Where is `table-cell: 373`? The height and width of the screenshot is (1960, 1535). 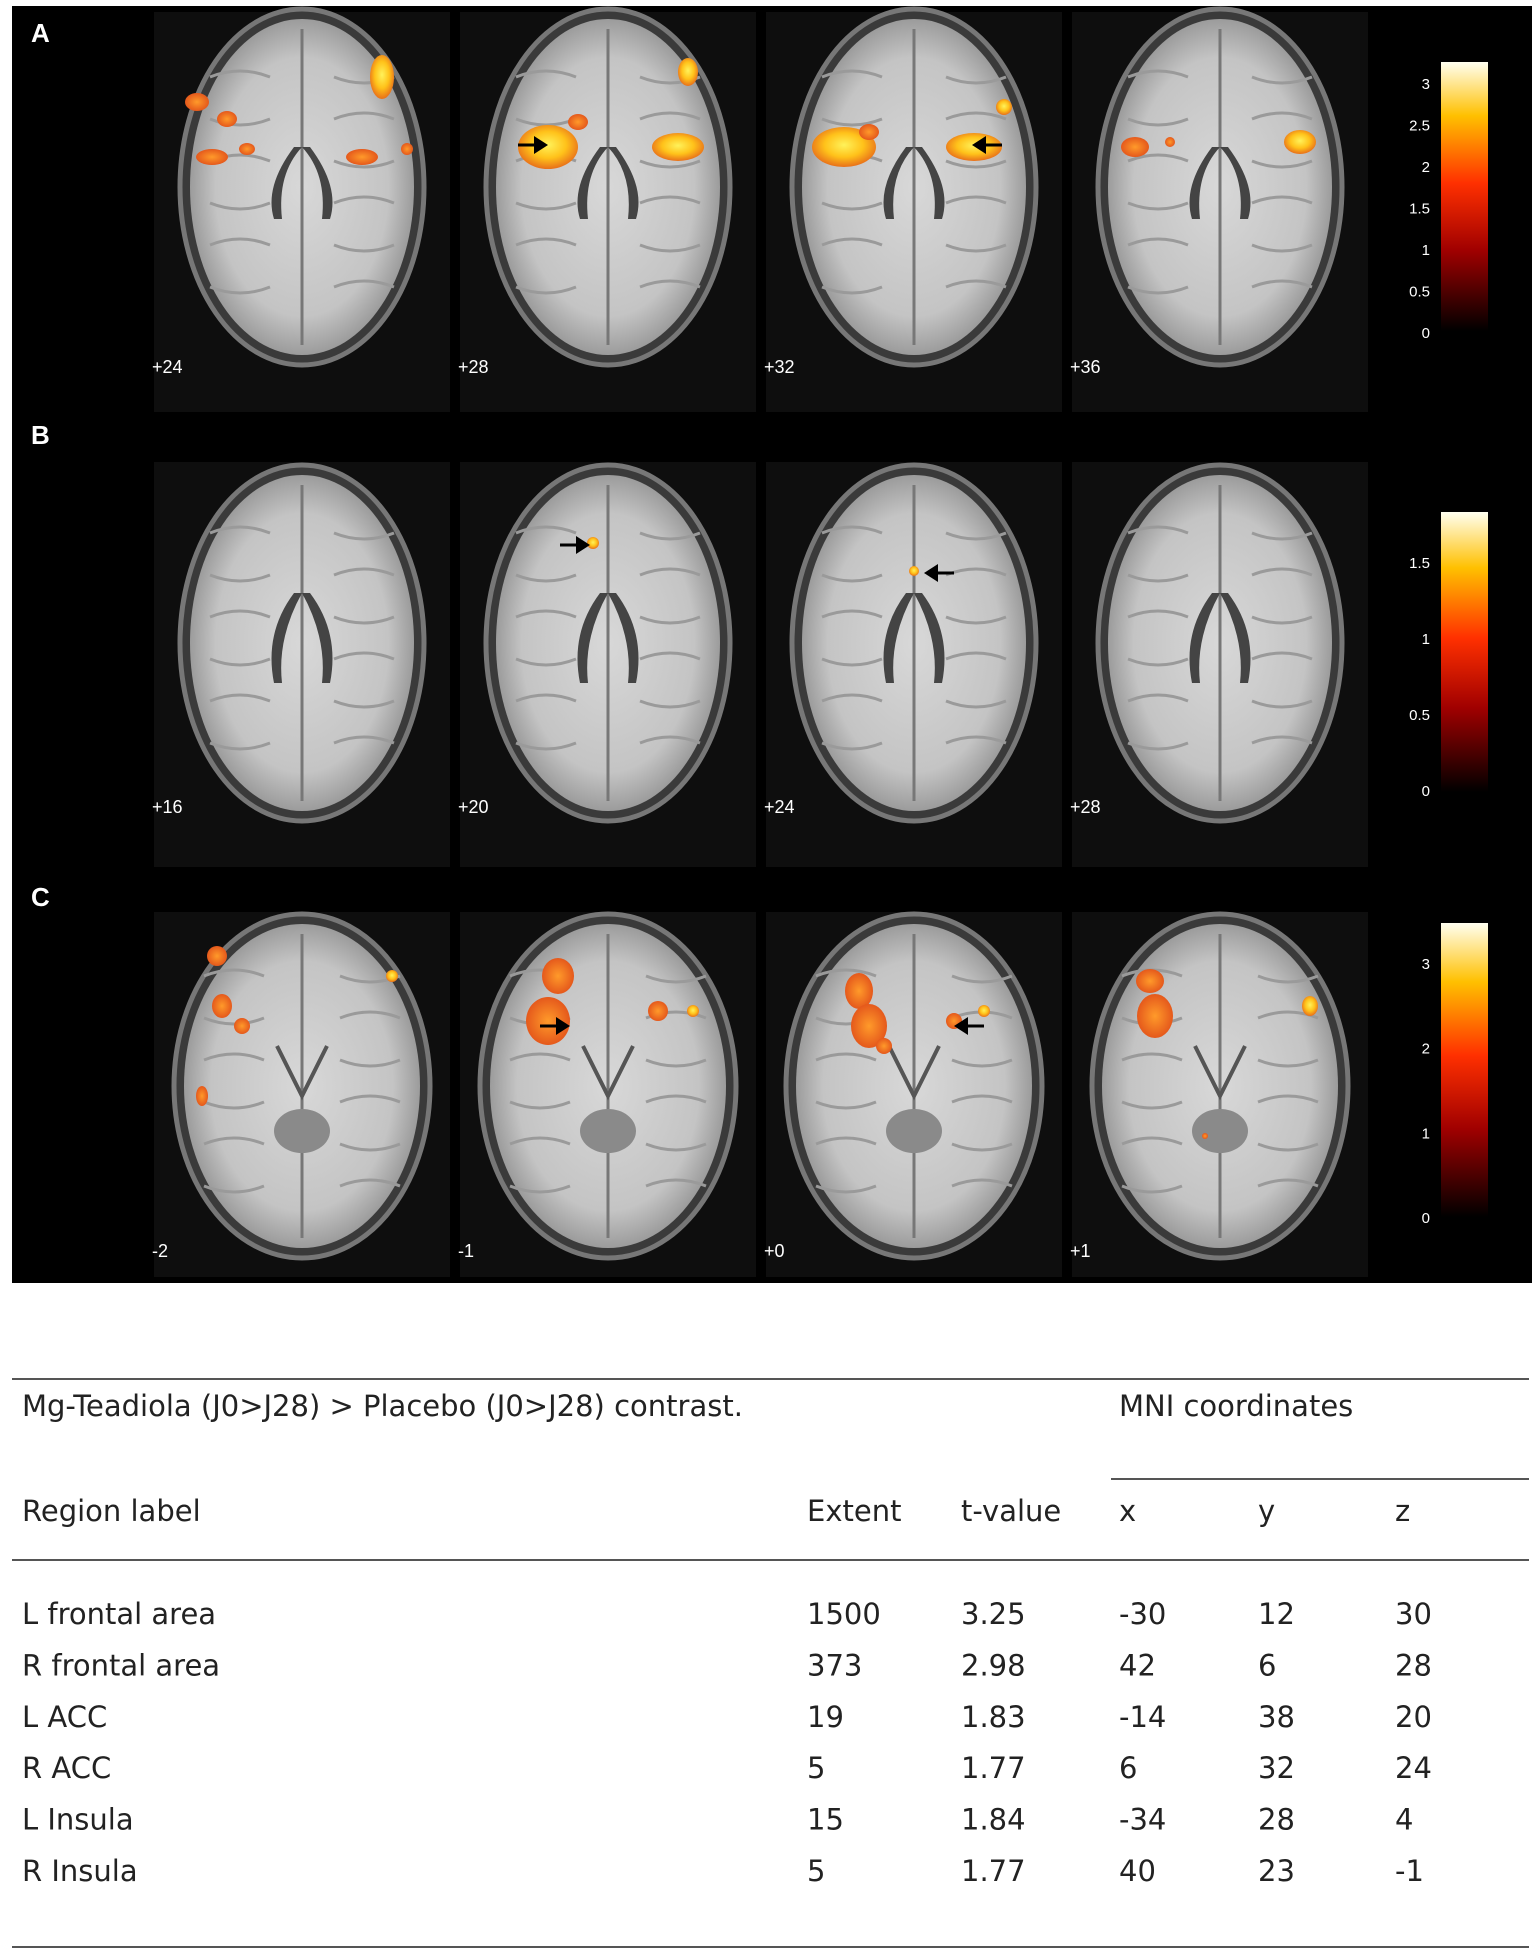 table-cell: 373 is located at coordinates (834, 1665).